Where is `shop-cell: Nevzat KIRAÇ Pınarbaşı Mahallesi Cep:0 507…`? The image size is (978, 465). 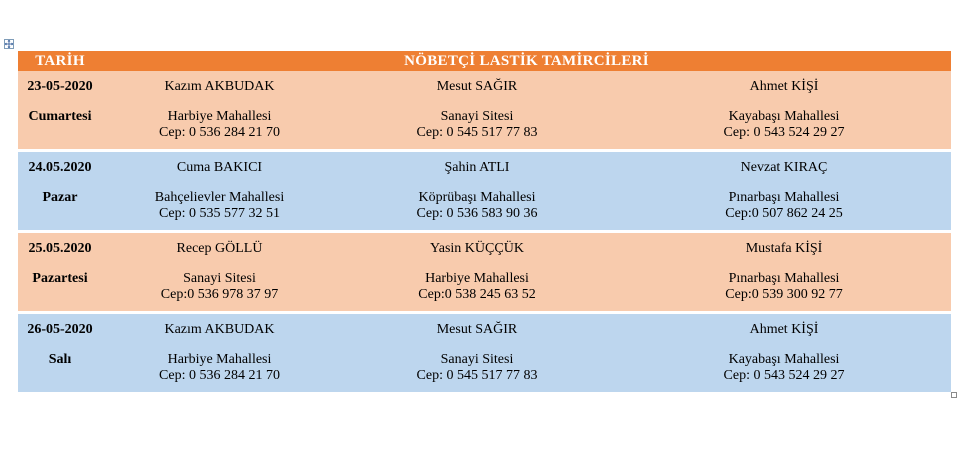
shop-cell: Nevzat KIRAÇ Pınarbaşı Mahallesi Cep:0 507… is located at coordinates (784, 191).